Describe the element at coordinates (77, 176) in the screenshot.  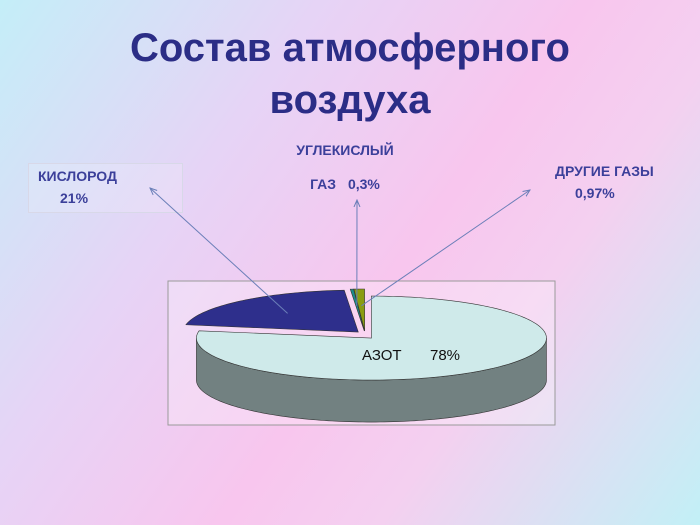
I see `slice-category: КИСЛОРОД` at that location.